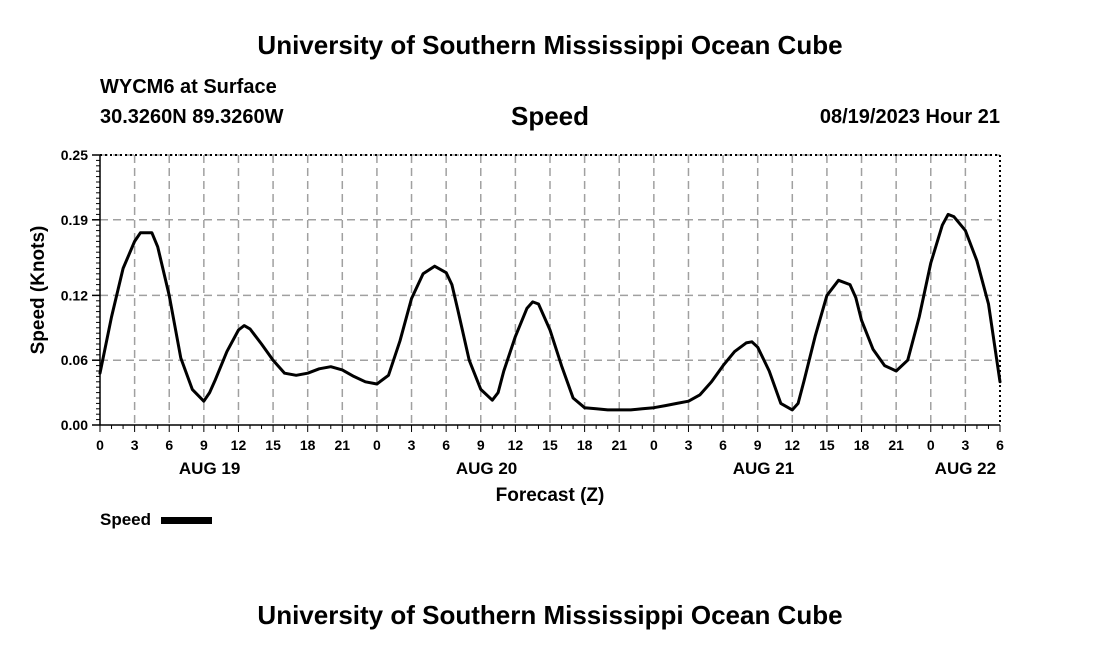 The height and width of the screenshot is (650, 1100). Describe the element at coordinates (188, 87) in the screenshot. I see `station-label: WYCM6 at Surface` at that location.